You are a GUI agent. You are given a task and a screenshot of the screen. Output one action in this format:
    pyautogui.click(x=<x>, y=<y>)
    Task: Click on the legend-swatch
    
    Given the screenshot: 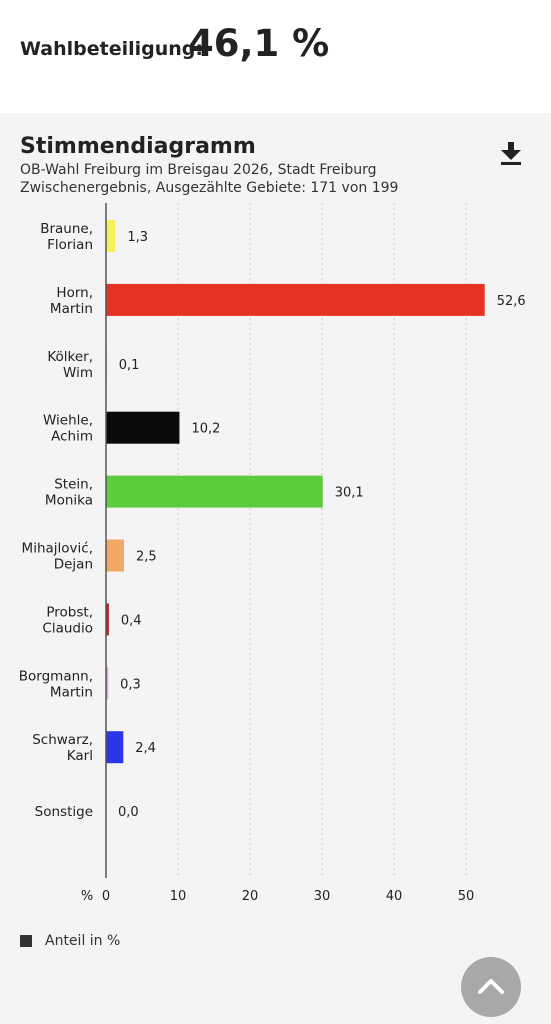 What is the action you would take?
    pyautogui.click(x=26, y=941)
    